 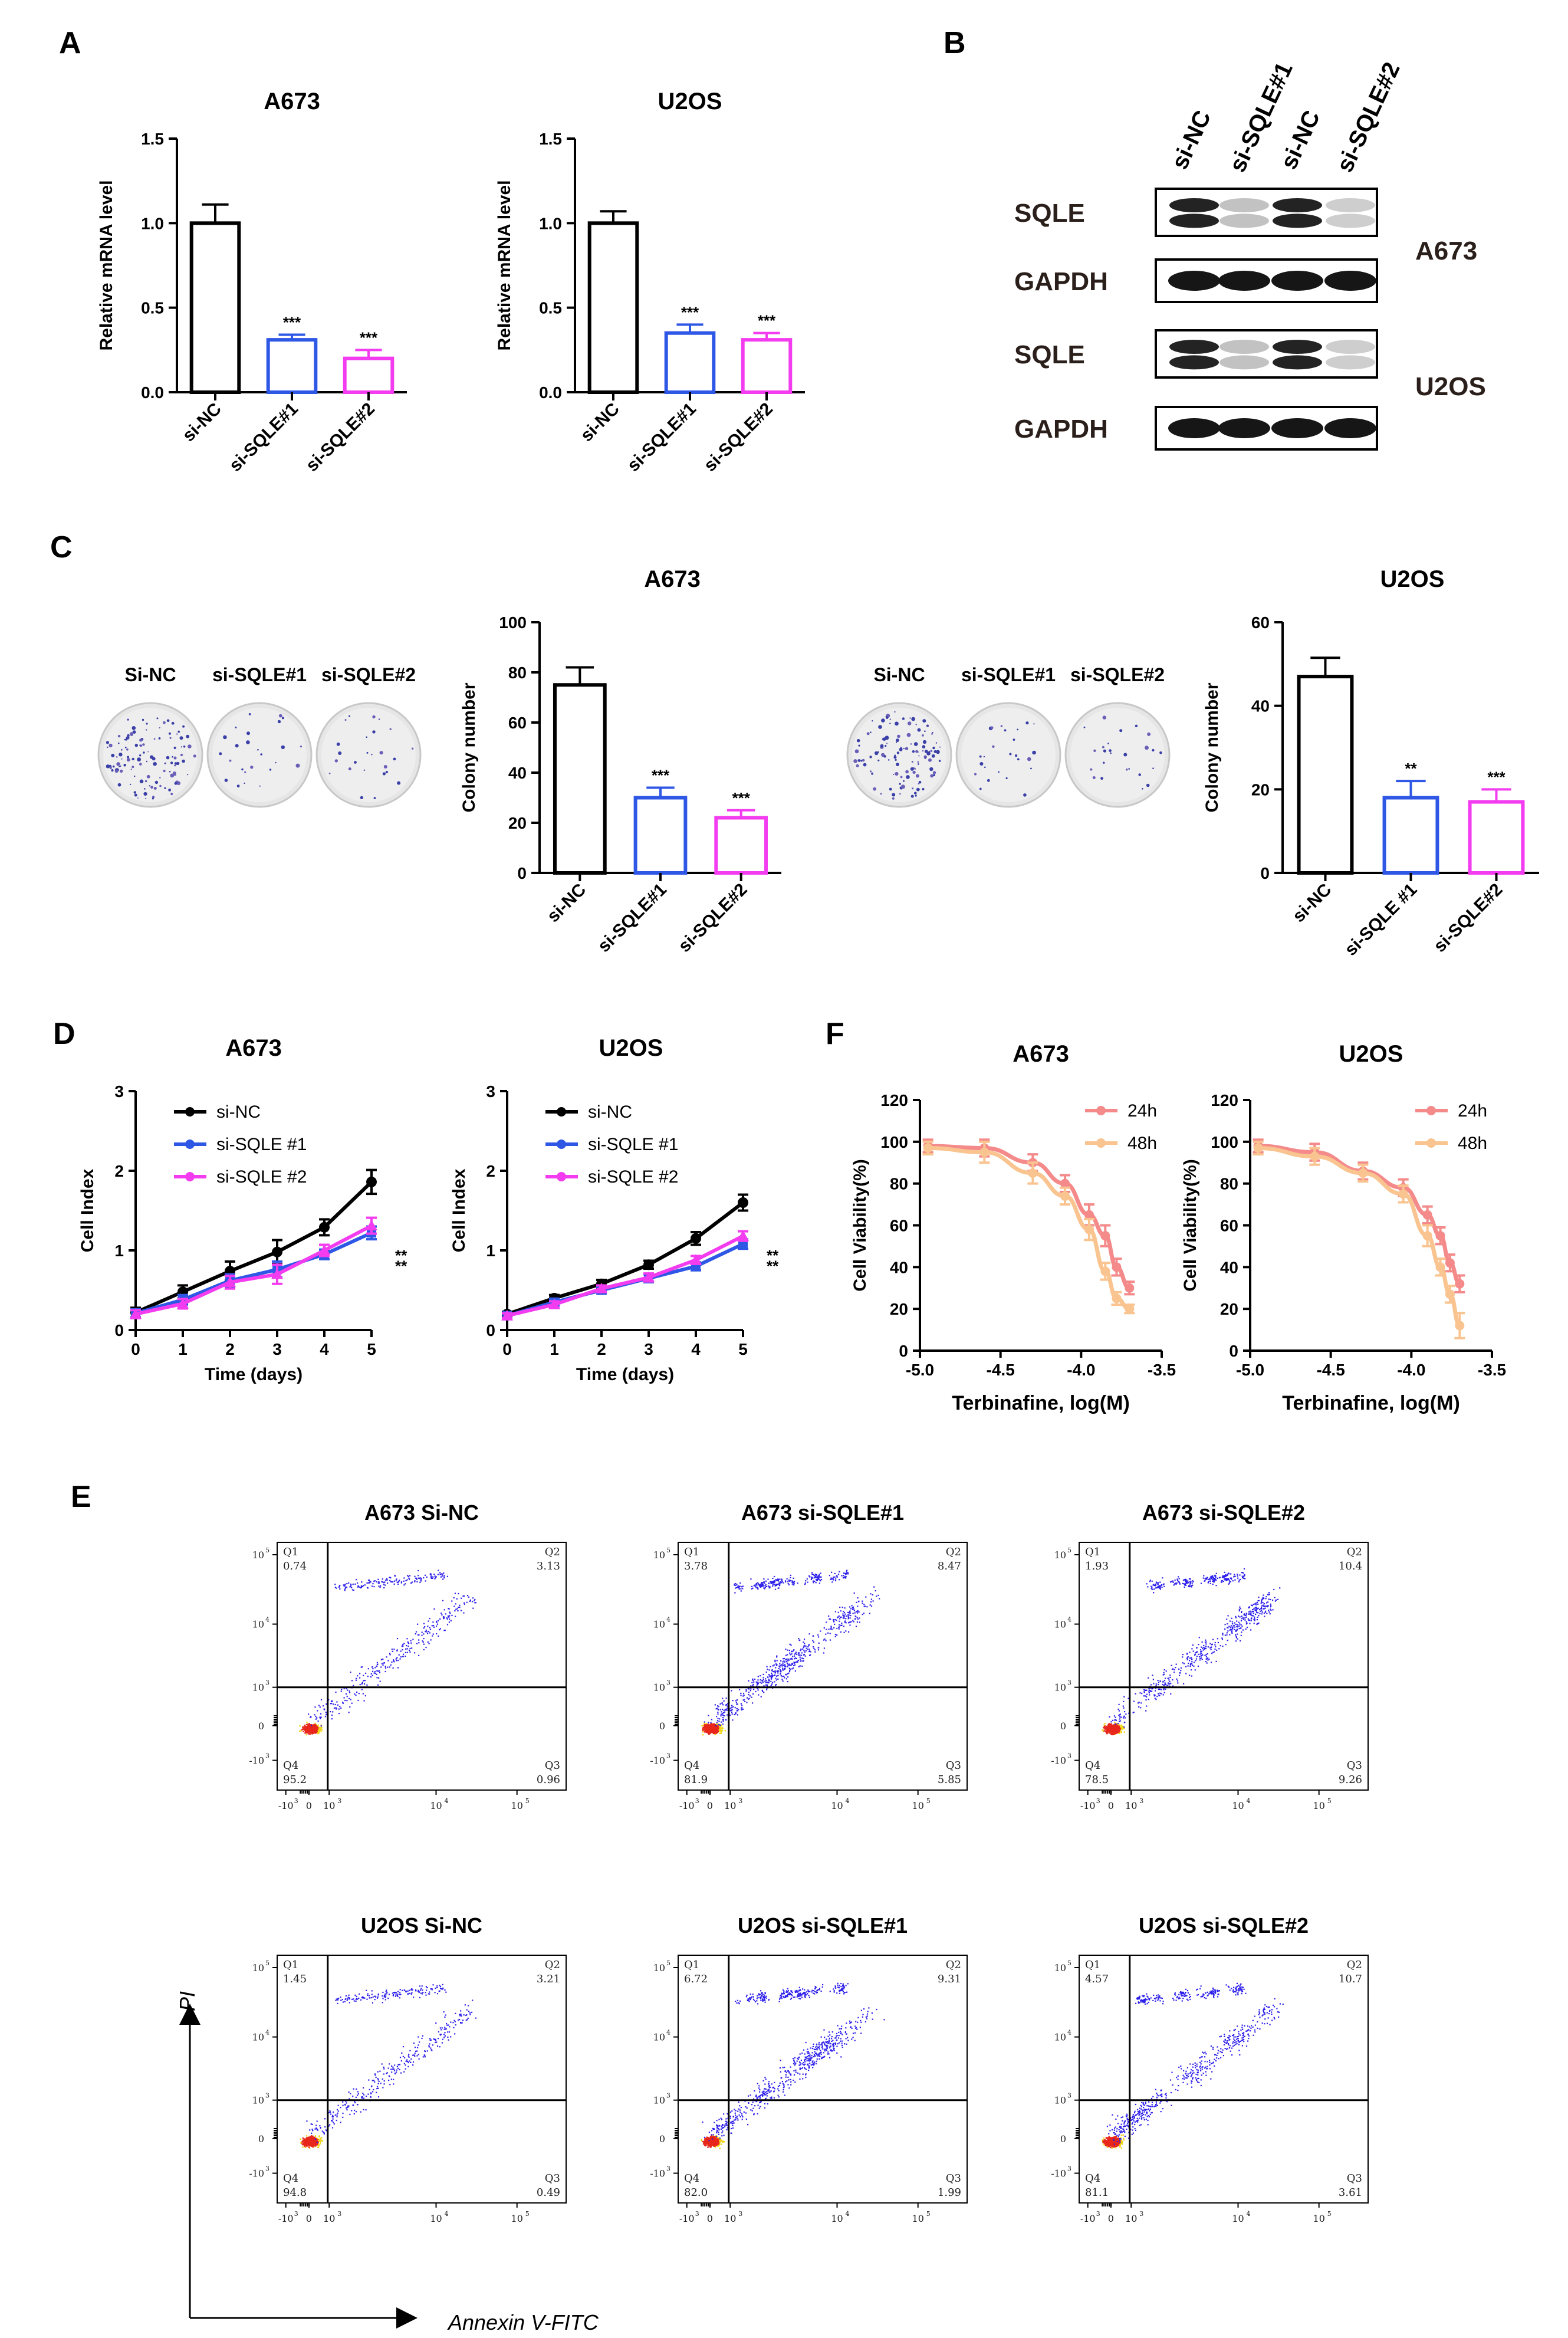 What do you see at coordinates (1244, 221) in the screenshot?
I see `blot-band` at bounding box center [1244, 221].